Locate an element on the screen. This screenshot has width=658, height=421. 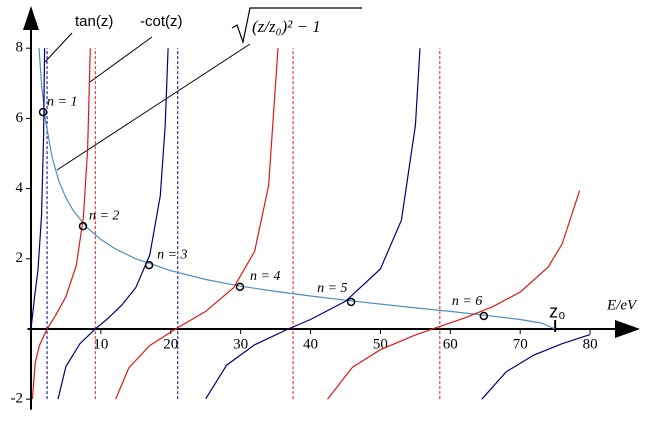
x-tick-label: 70 is located at coordinates (520, 344).